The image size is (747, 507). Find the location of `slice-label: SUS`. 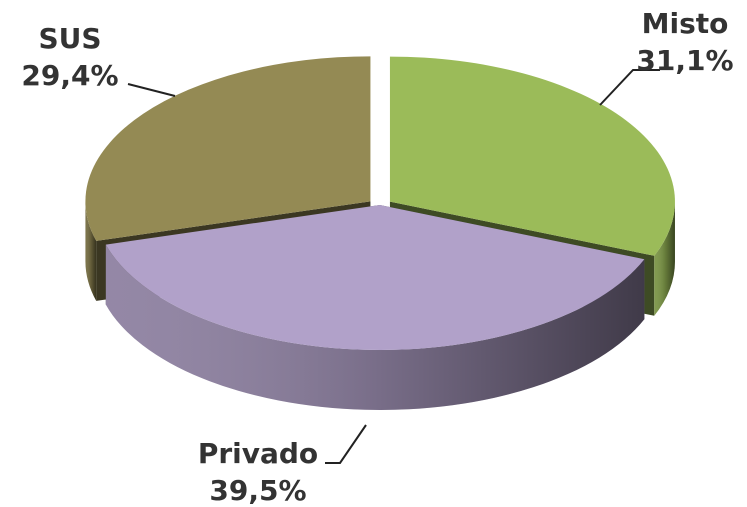

slice-label: SUS is located at coordinates (69, 38).